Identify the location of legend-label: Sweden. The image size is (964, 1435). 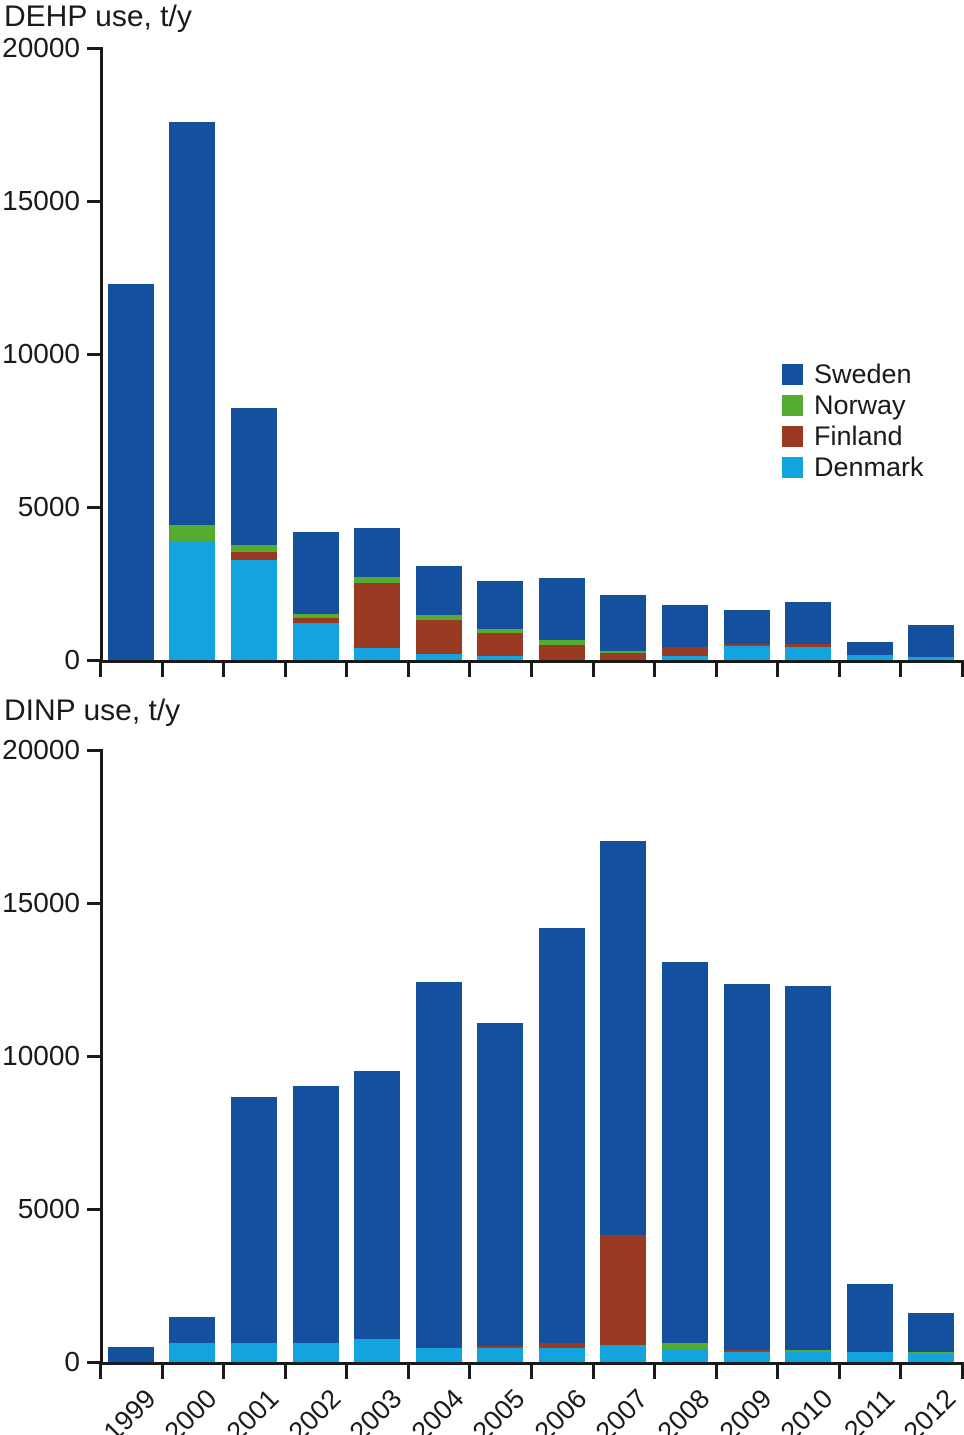
(863, 374).